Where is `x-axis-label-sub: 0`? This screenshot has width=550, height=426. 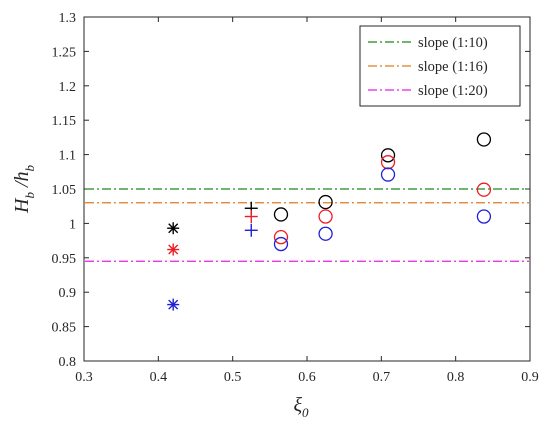
x-axis-label-sub: 0 is located at coordinates (305, 412).